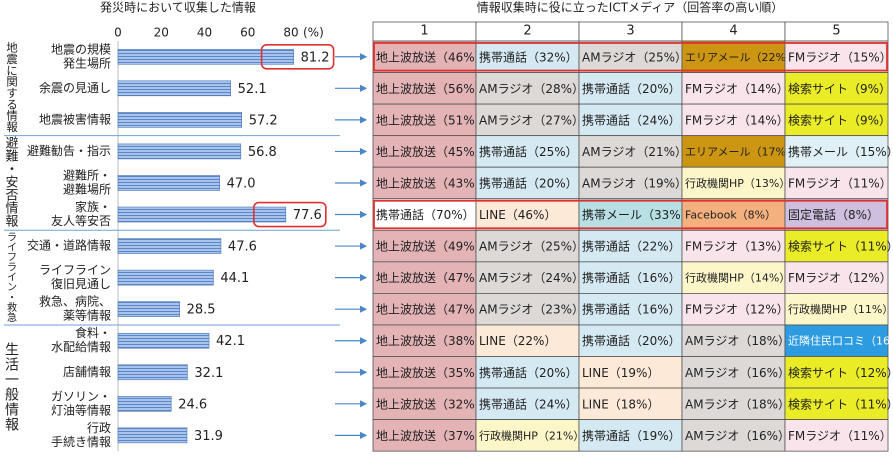  Describe the element at coordinates (12, 381) in the screenshot. I see `group-label-char: 一` at that location.